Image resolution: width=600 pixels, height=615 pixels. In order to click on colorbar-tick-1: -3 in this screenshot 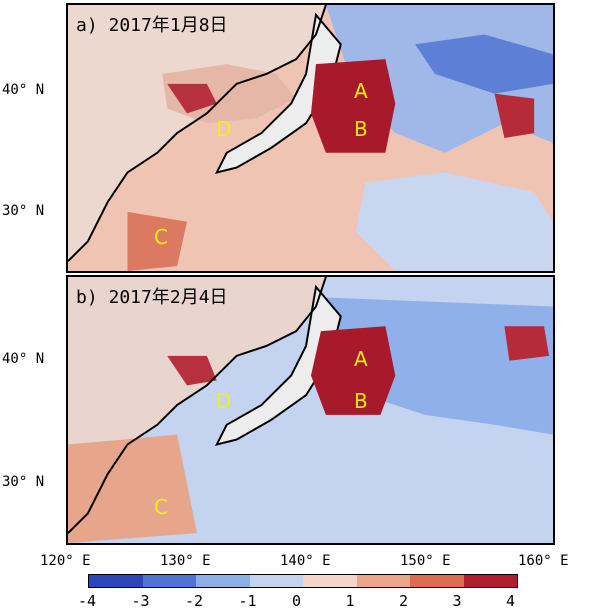, I will do `click(140, 601)`.